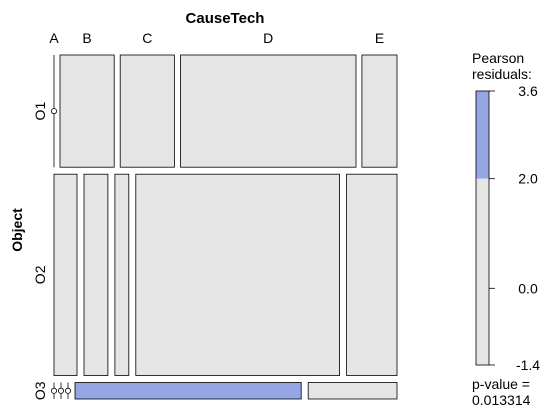 Image resolution: width=550 pixels, height=415 pixels. I want to click on y-tick-O1: O1, so click(40, 111).